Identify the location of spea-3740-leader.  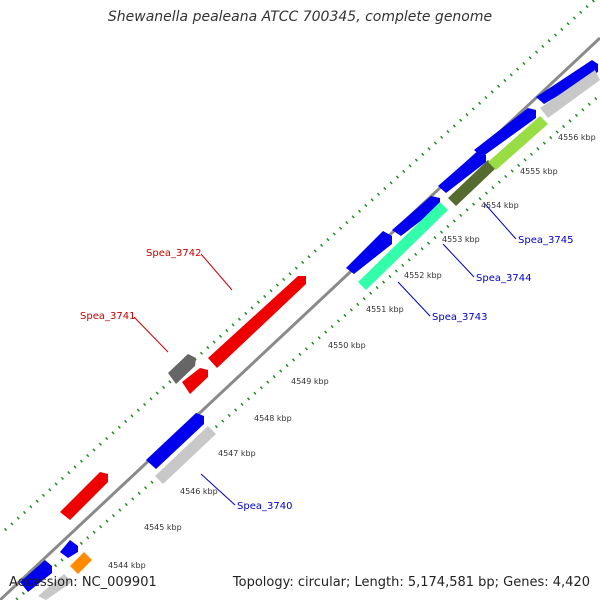
(218, 489).